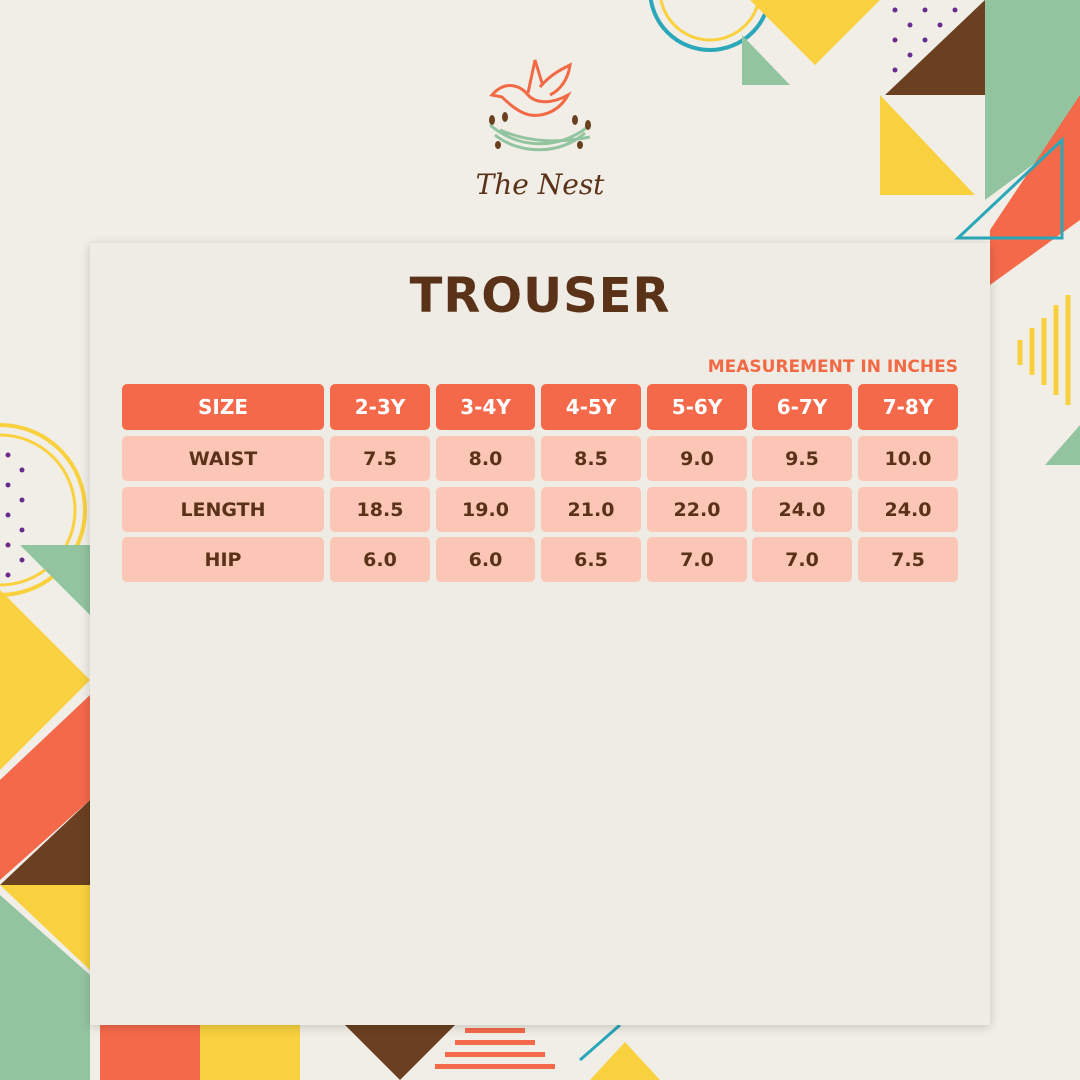 This screenshot has width=1080, height=1080. What do you see at coordinates (591, 407) in the screenshot?
I see `table-header-cell: 4-5Y` at bounding box center [591, 407].